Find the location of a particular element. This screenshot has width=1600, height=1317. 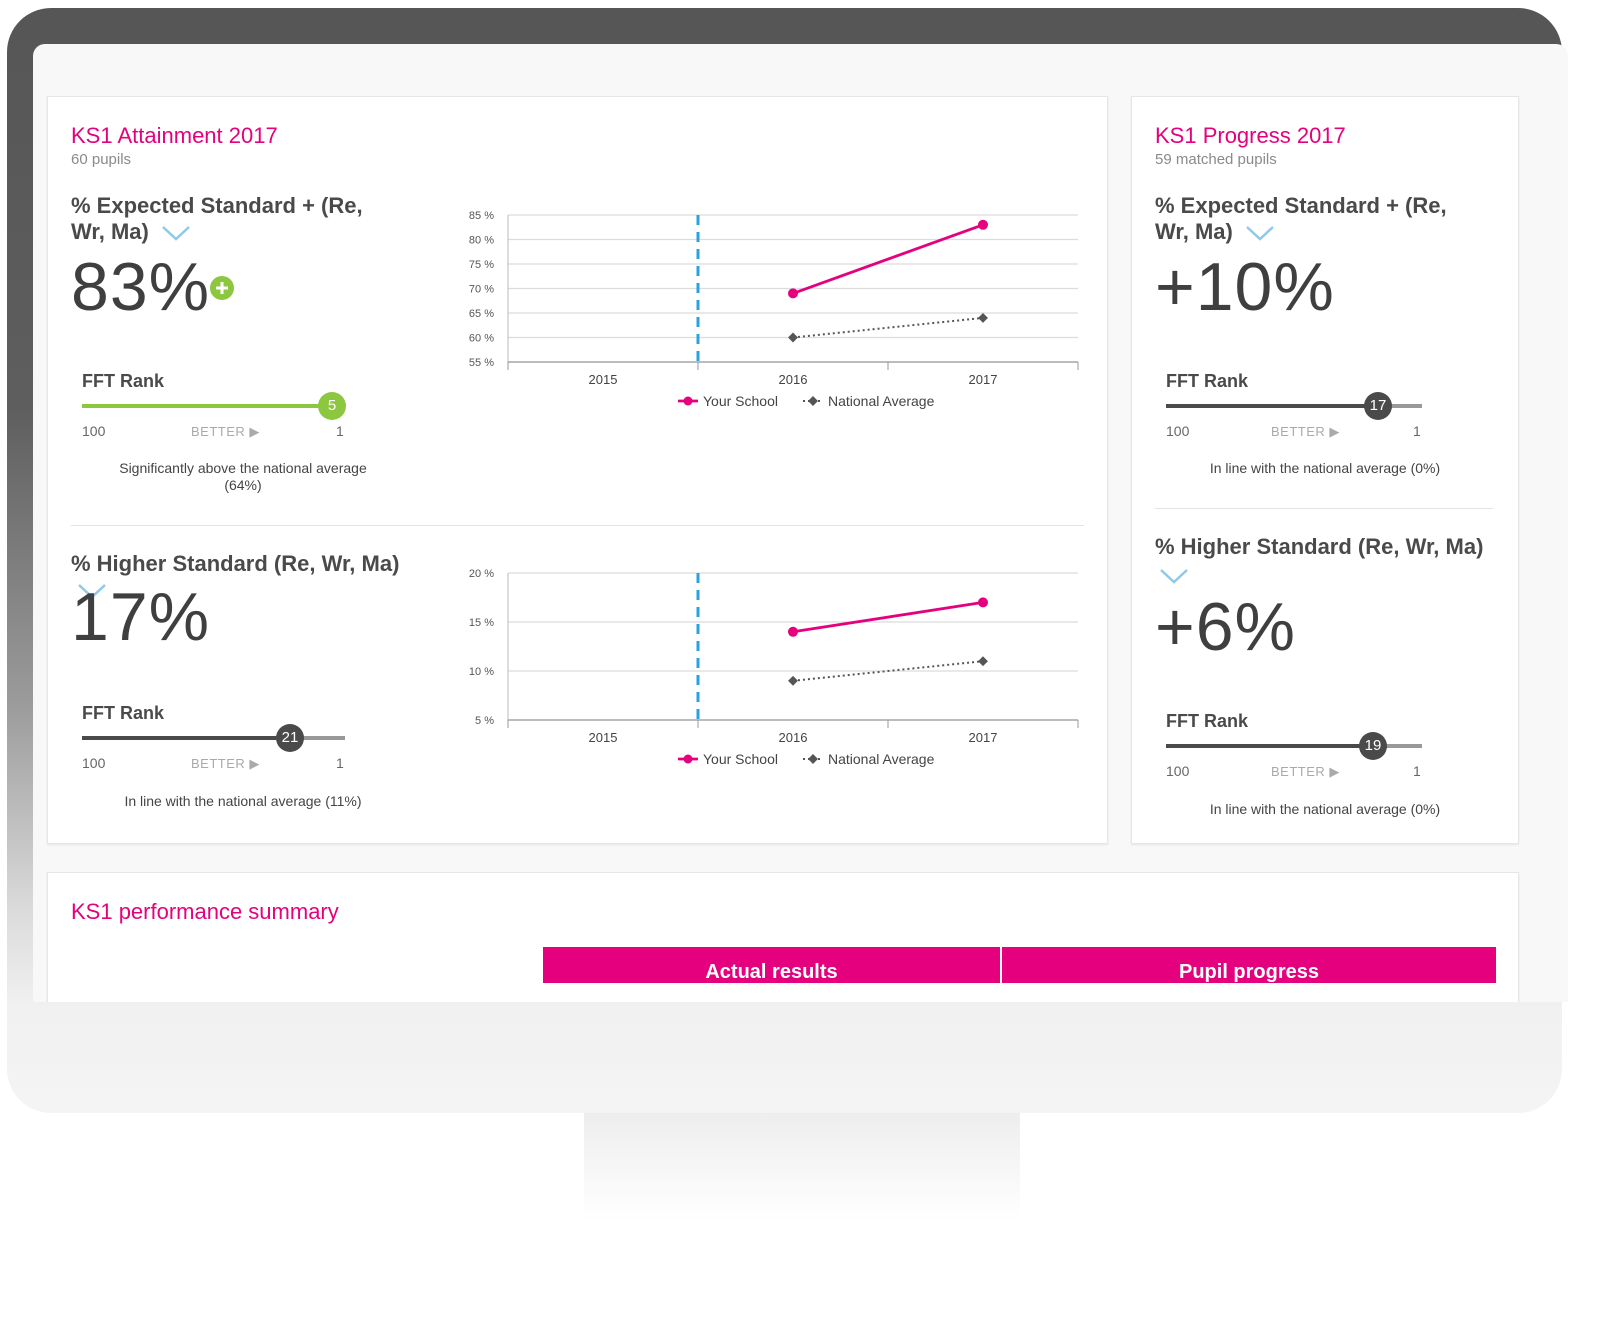

y-tick-label: 5 % is located at coordinates (484, 721).